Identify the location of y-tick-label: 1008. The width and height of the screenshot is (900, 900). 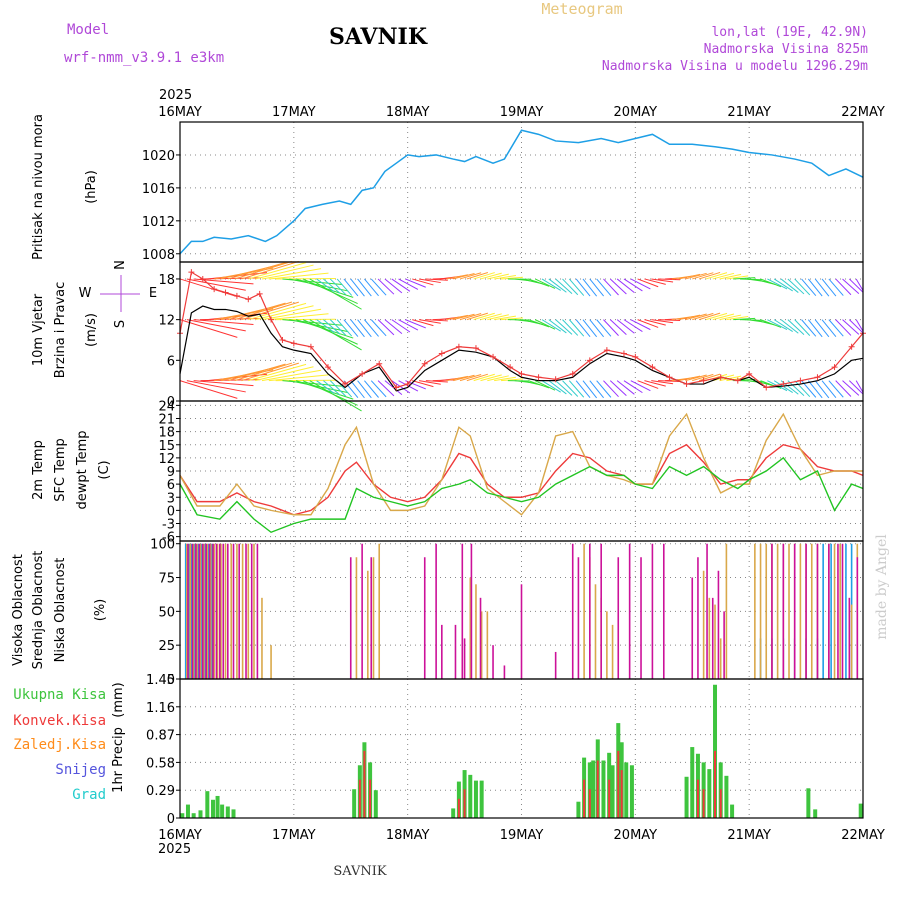
(158, 255).